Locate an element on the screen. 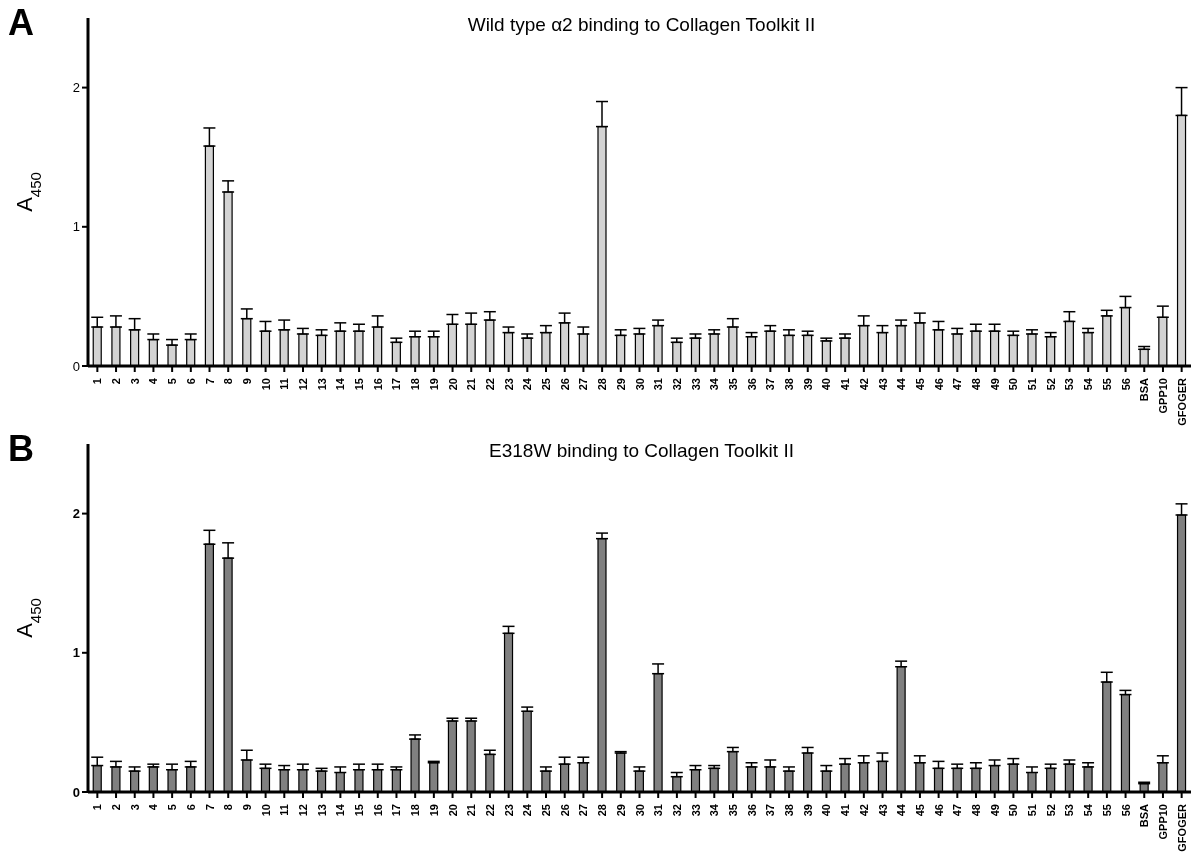 This screenshot has height=868, width=1203. x-tick-label: 47 is located at coordinates (957, 384).